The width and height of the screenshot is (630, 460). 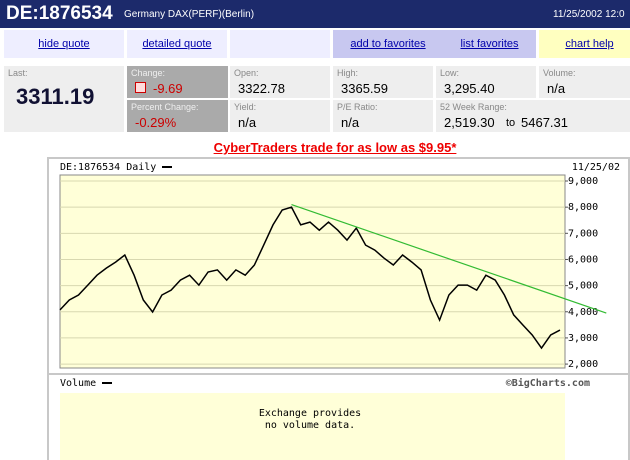 I want to click on label: Percent Change:, so click(x=165, y=107).